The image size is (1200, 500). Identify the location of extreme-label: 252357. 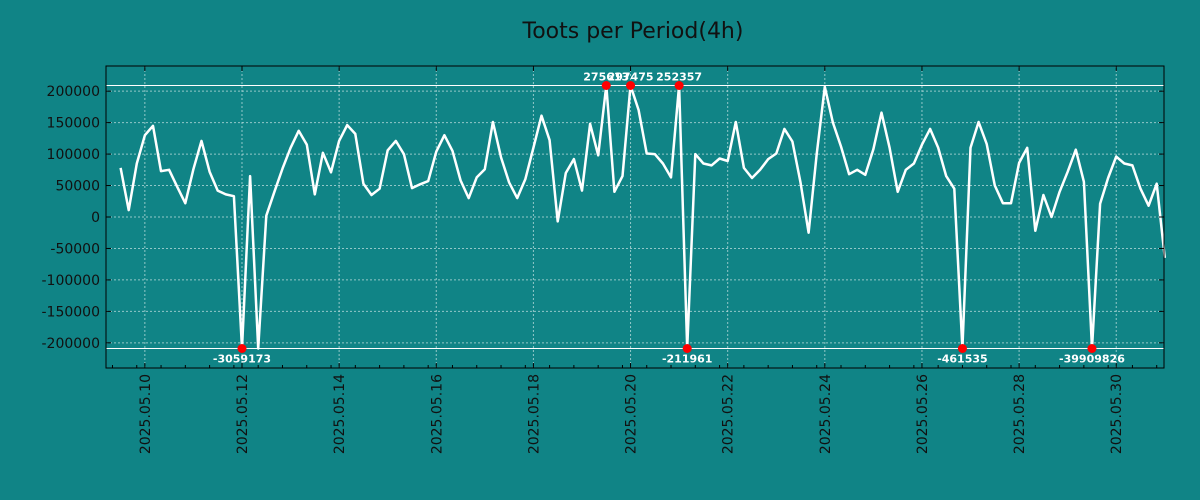
(679, 77).